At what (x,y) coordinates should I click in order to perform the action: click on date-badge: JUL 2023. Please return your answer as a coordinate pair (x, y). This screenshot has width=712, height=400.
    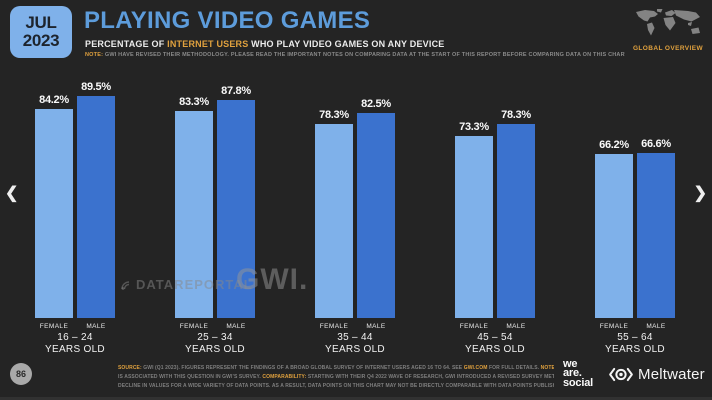
    Looking at the image, I should click on (41, 32).